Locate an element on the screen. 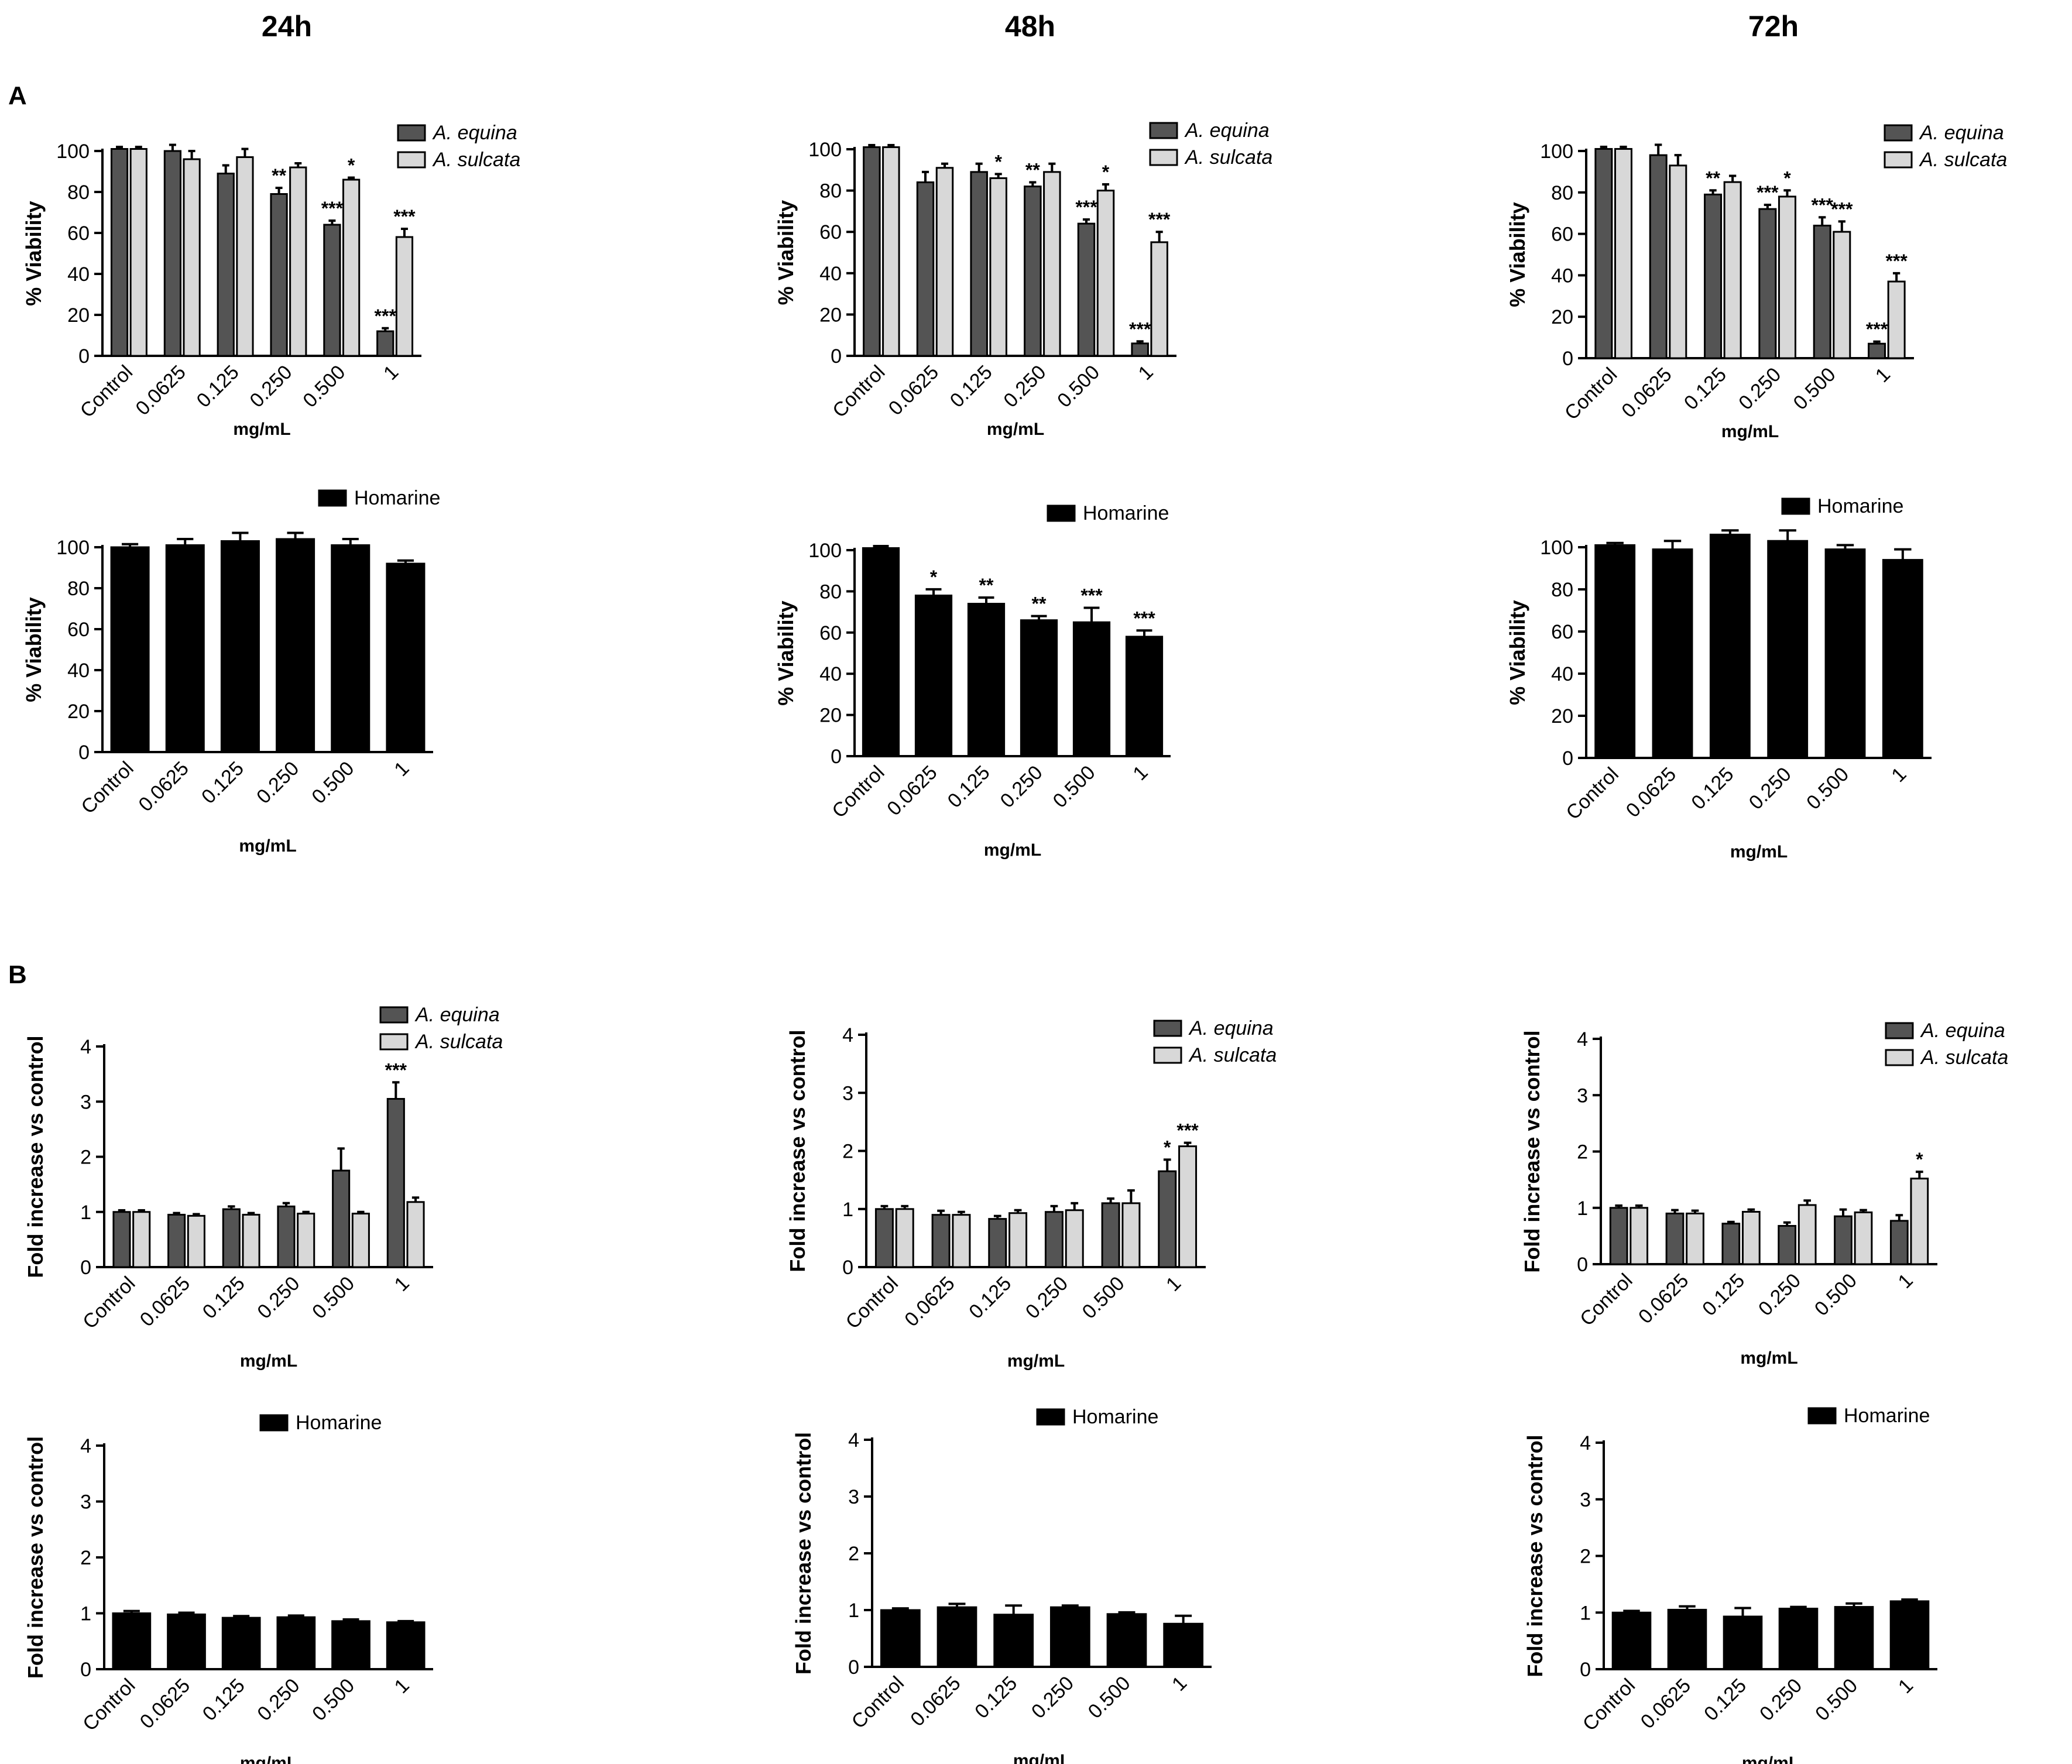  y-tick-label: 3 is located at coordinates (1585, 1500).